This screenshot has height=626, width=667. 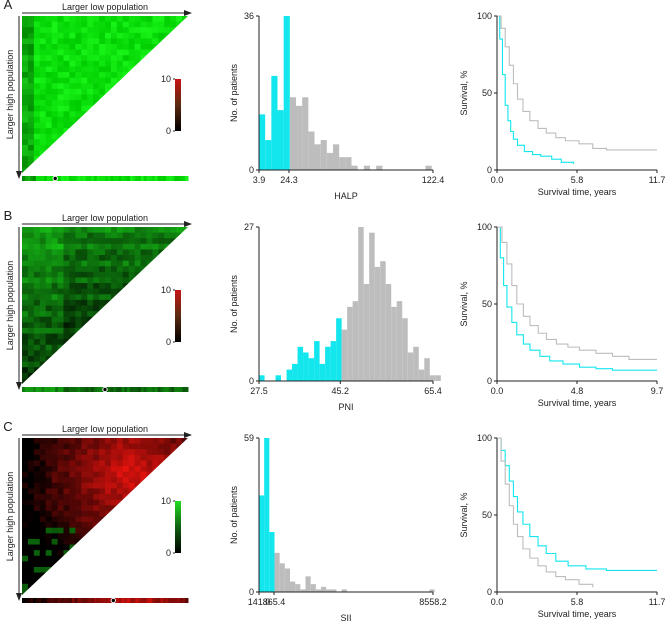 I want to click on survival-curve-low, so click(x=536, y=89).